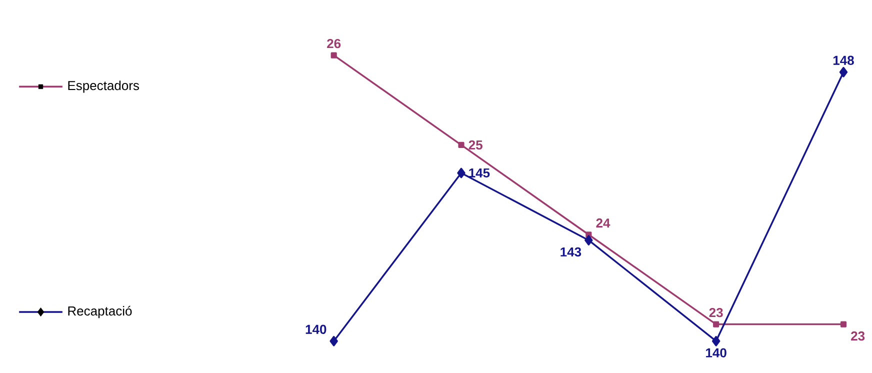 The height and width of the screenshot is (373, 872). Describe the element at coordinates (479, 173) in the screenshot. I see `data-label: 145` at that location.